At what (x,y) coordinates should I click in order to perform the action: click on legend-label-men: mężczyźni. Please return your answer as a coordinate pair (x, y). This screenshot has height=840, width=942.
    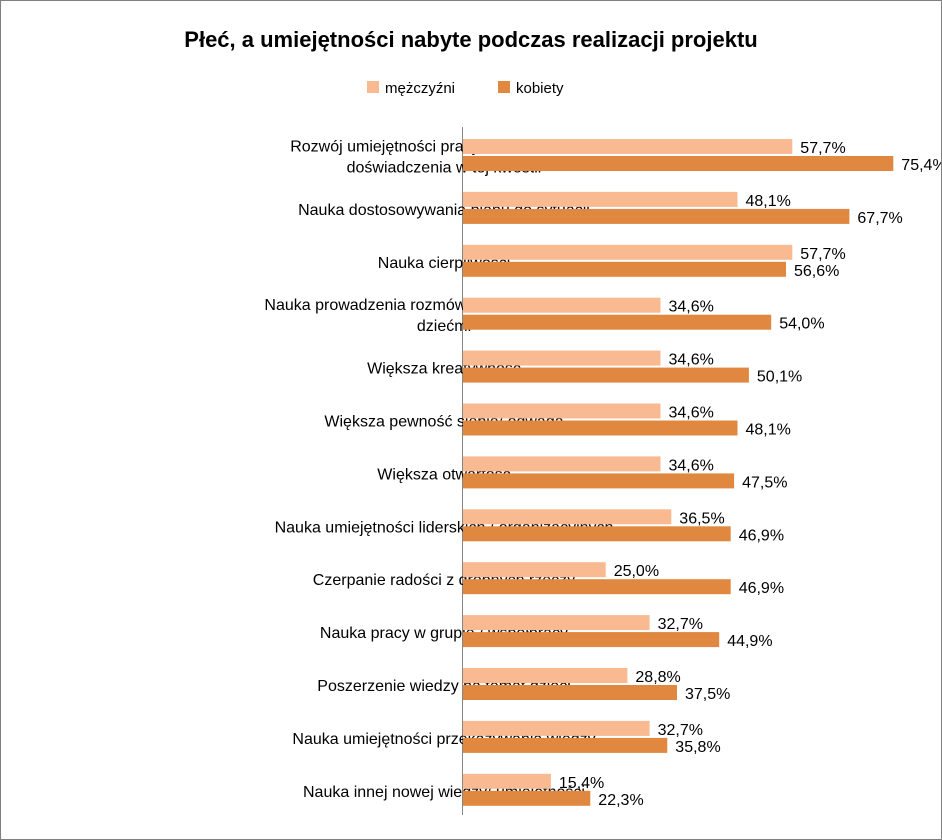
    Looking at the image, I should click on (420, 88).